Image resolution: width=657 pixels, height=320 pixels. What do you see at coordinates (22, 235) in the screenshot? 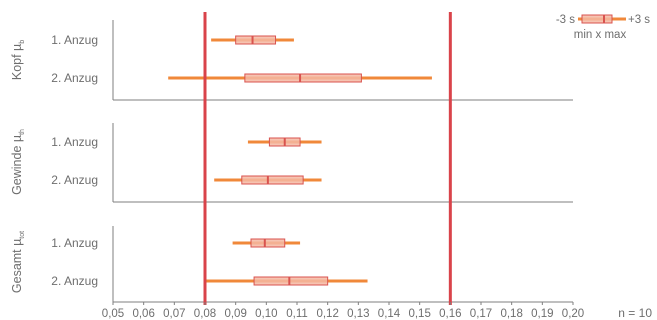
I see `panel-label-subscript: tot` at bounding box center [22, 235].